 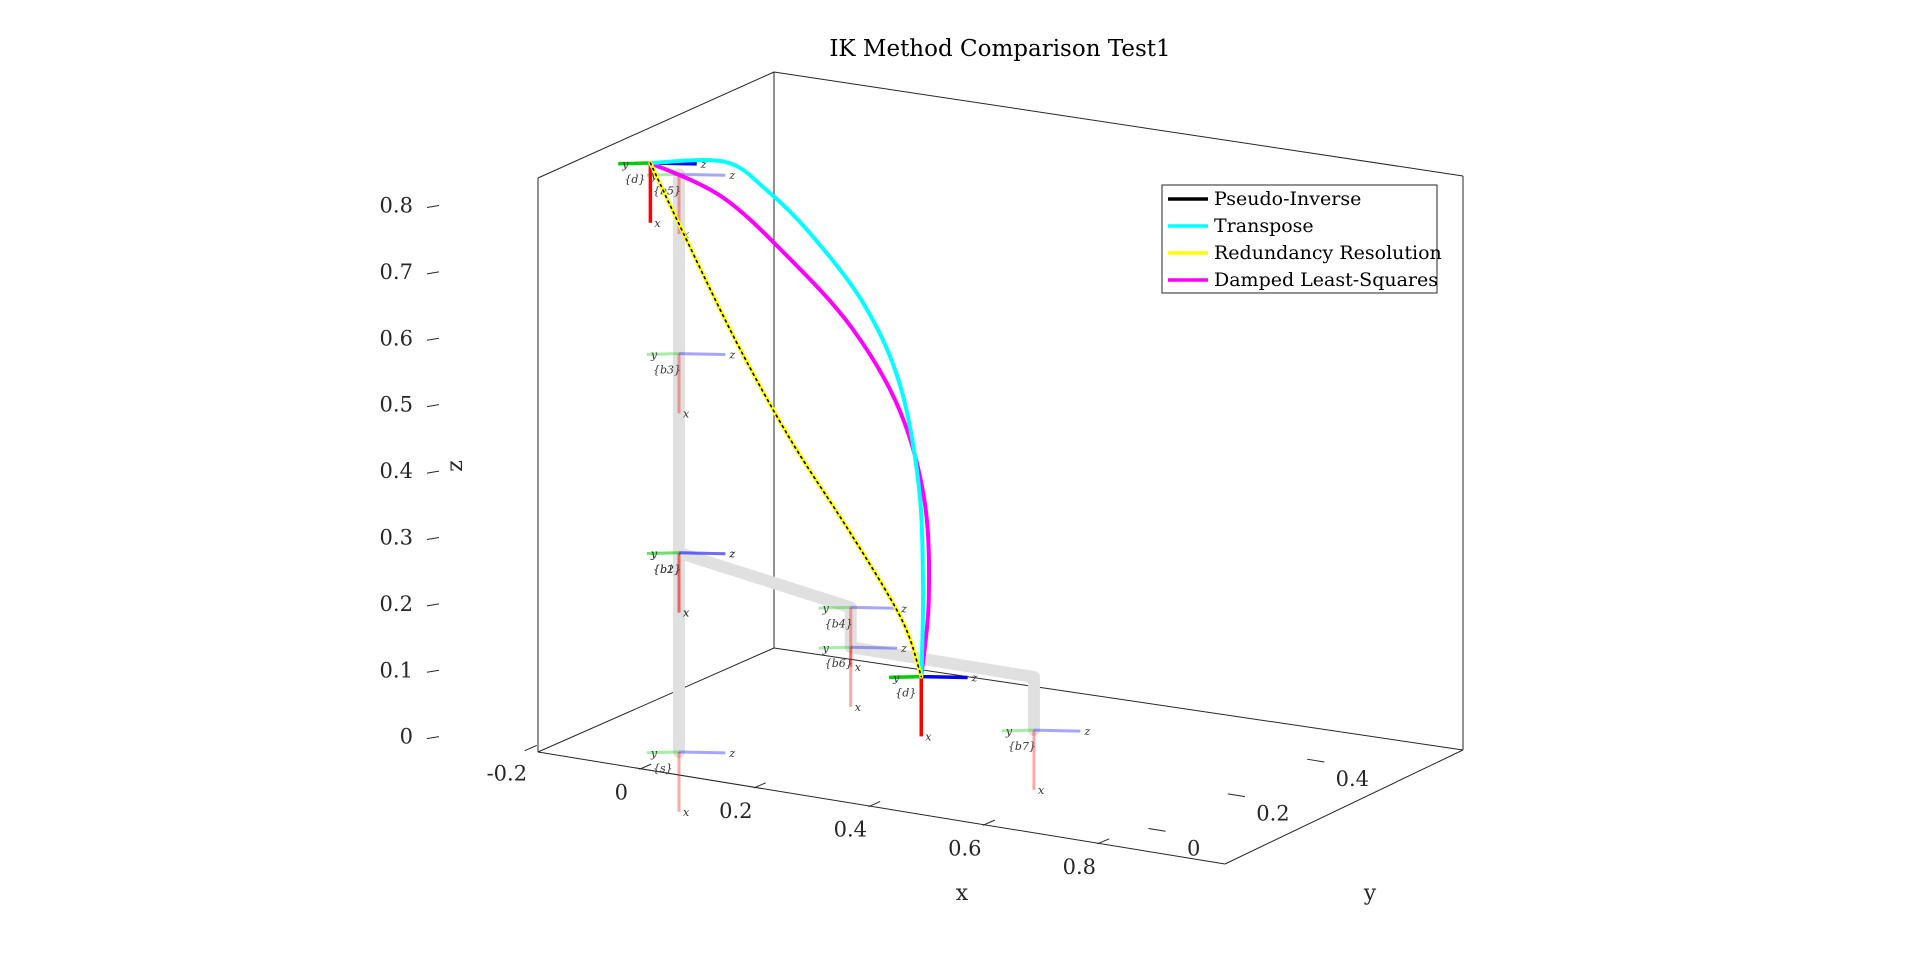 What do you see at coordinates (396, 471) in the screenshot?
I see `z-tick-label: 0.4` at bounding box center [396, 471].